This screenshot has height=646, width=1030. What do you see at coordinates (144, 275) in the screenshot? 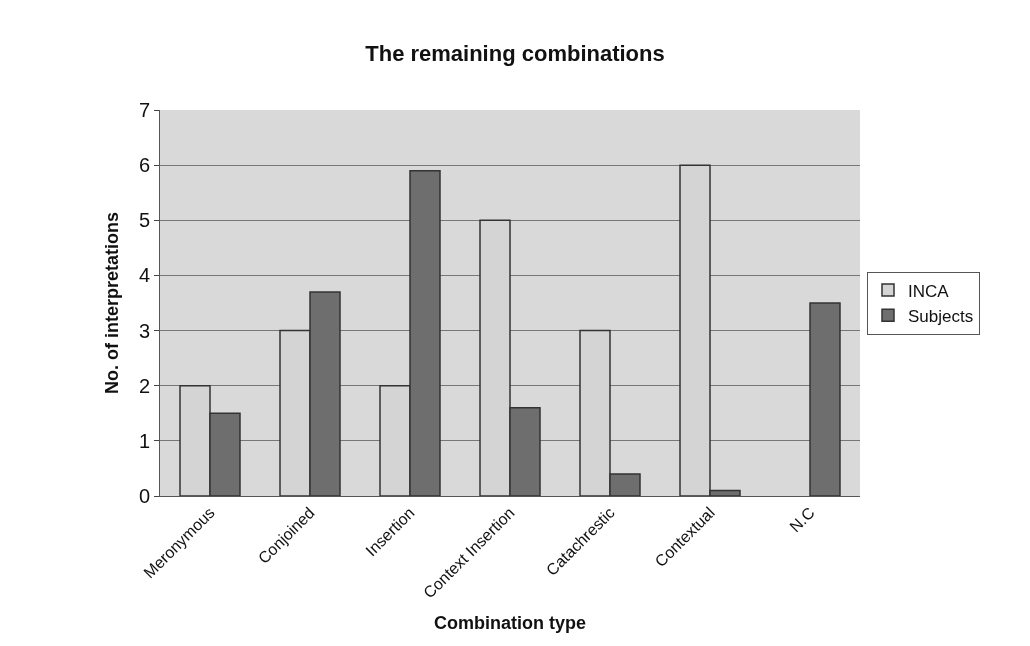
I see `y-tick-label: 4` at bounding box center [144, 275].